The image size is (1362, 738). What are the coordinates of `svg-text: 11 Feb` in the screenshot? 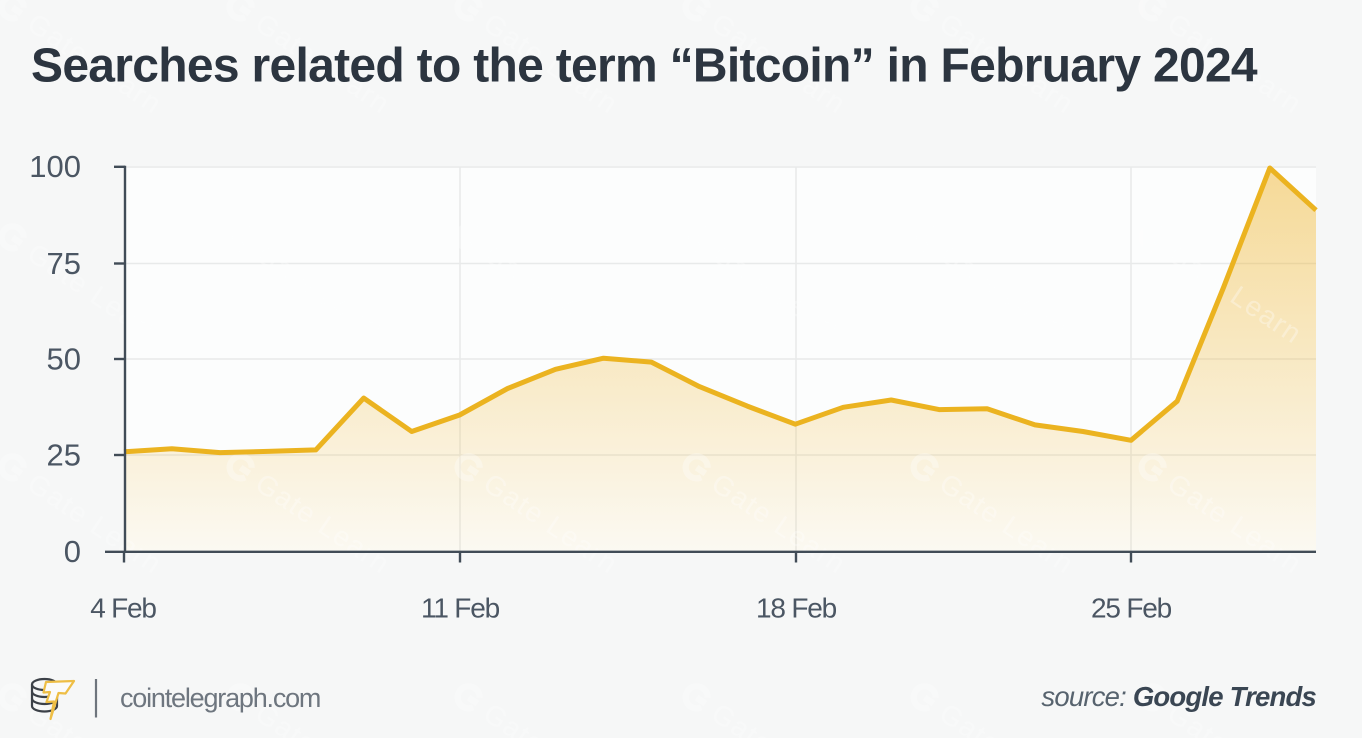 It's located at (460, 608).